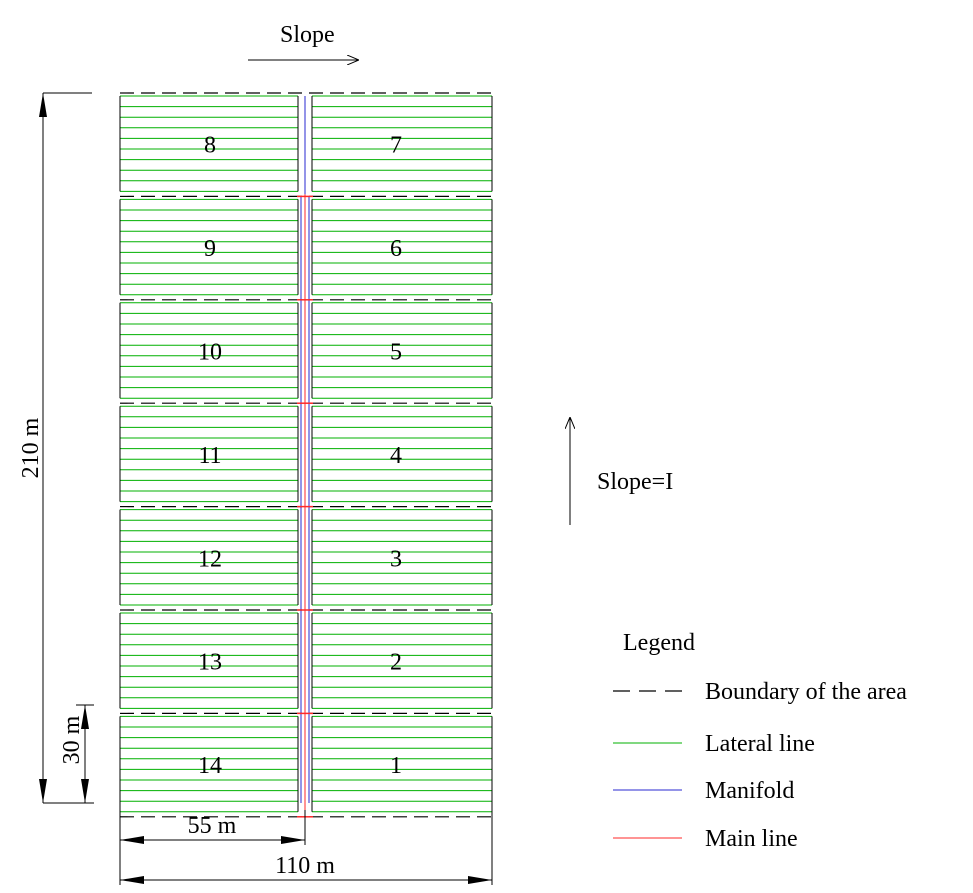 Image resolution: width=973 pixels, height=893 pixels. I want to click on block-label-right: 6, so click(396, 249).